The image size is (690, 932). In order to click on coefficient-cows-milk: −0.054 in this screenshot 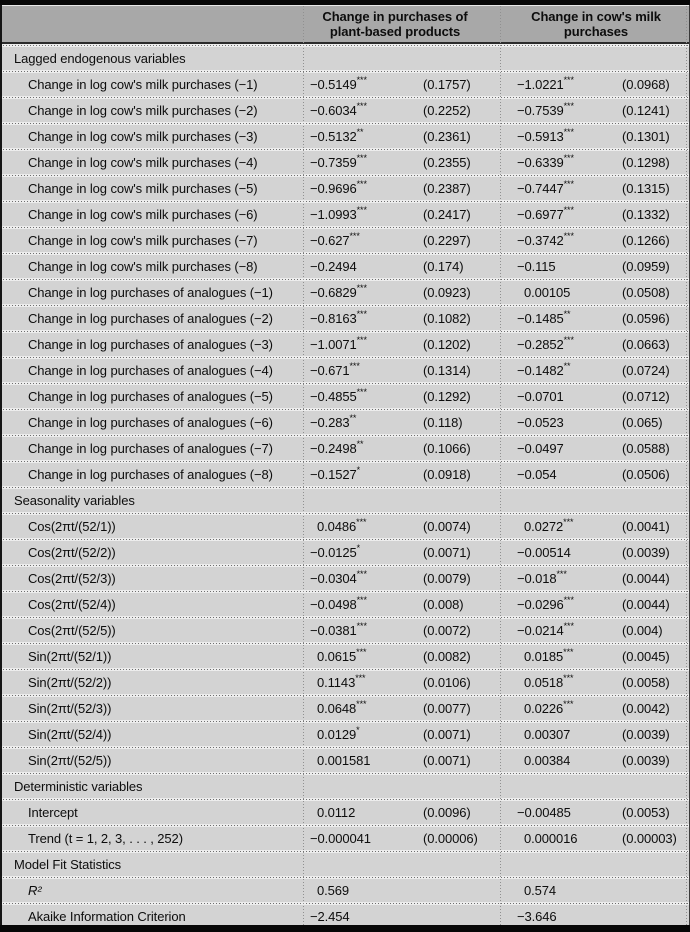, I will do `click(537, 474)`.